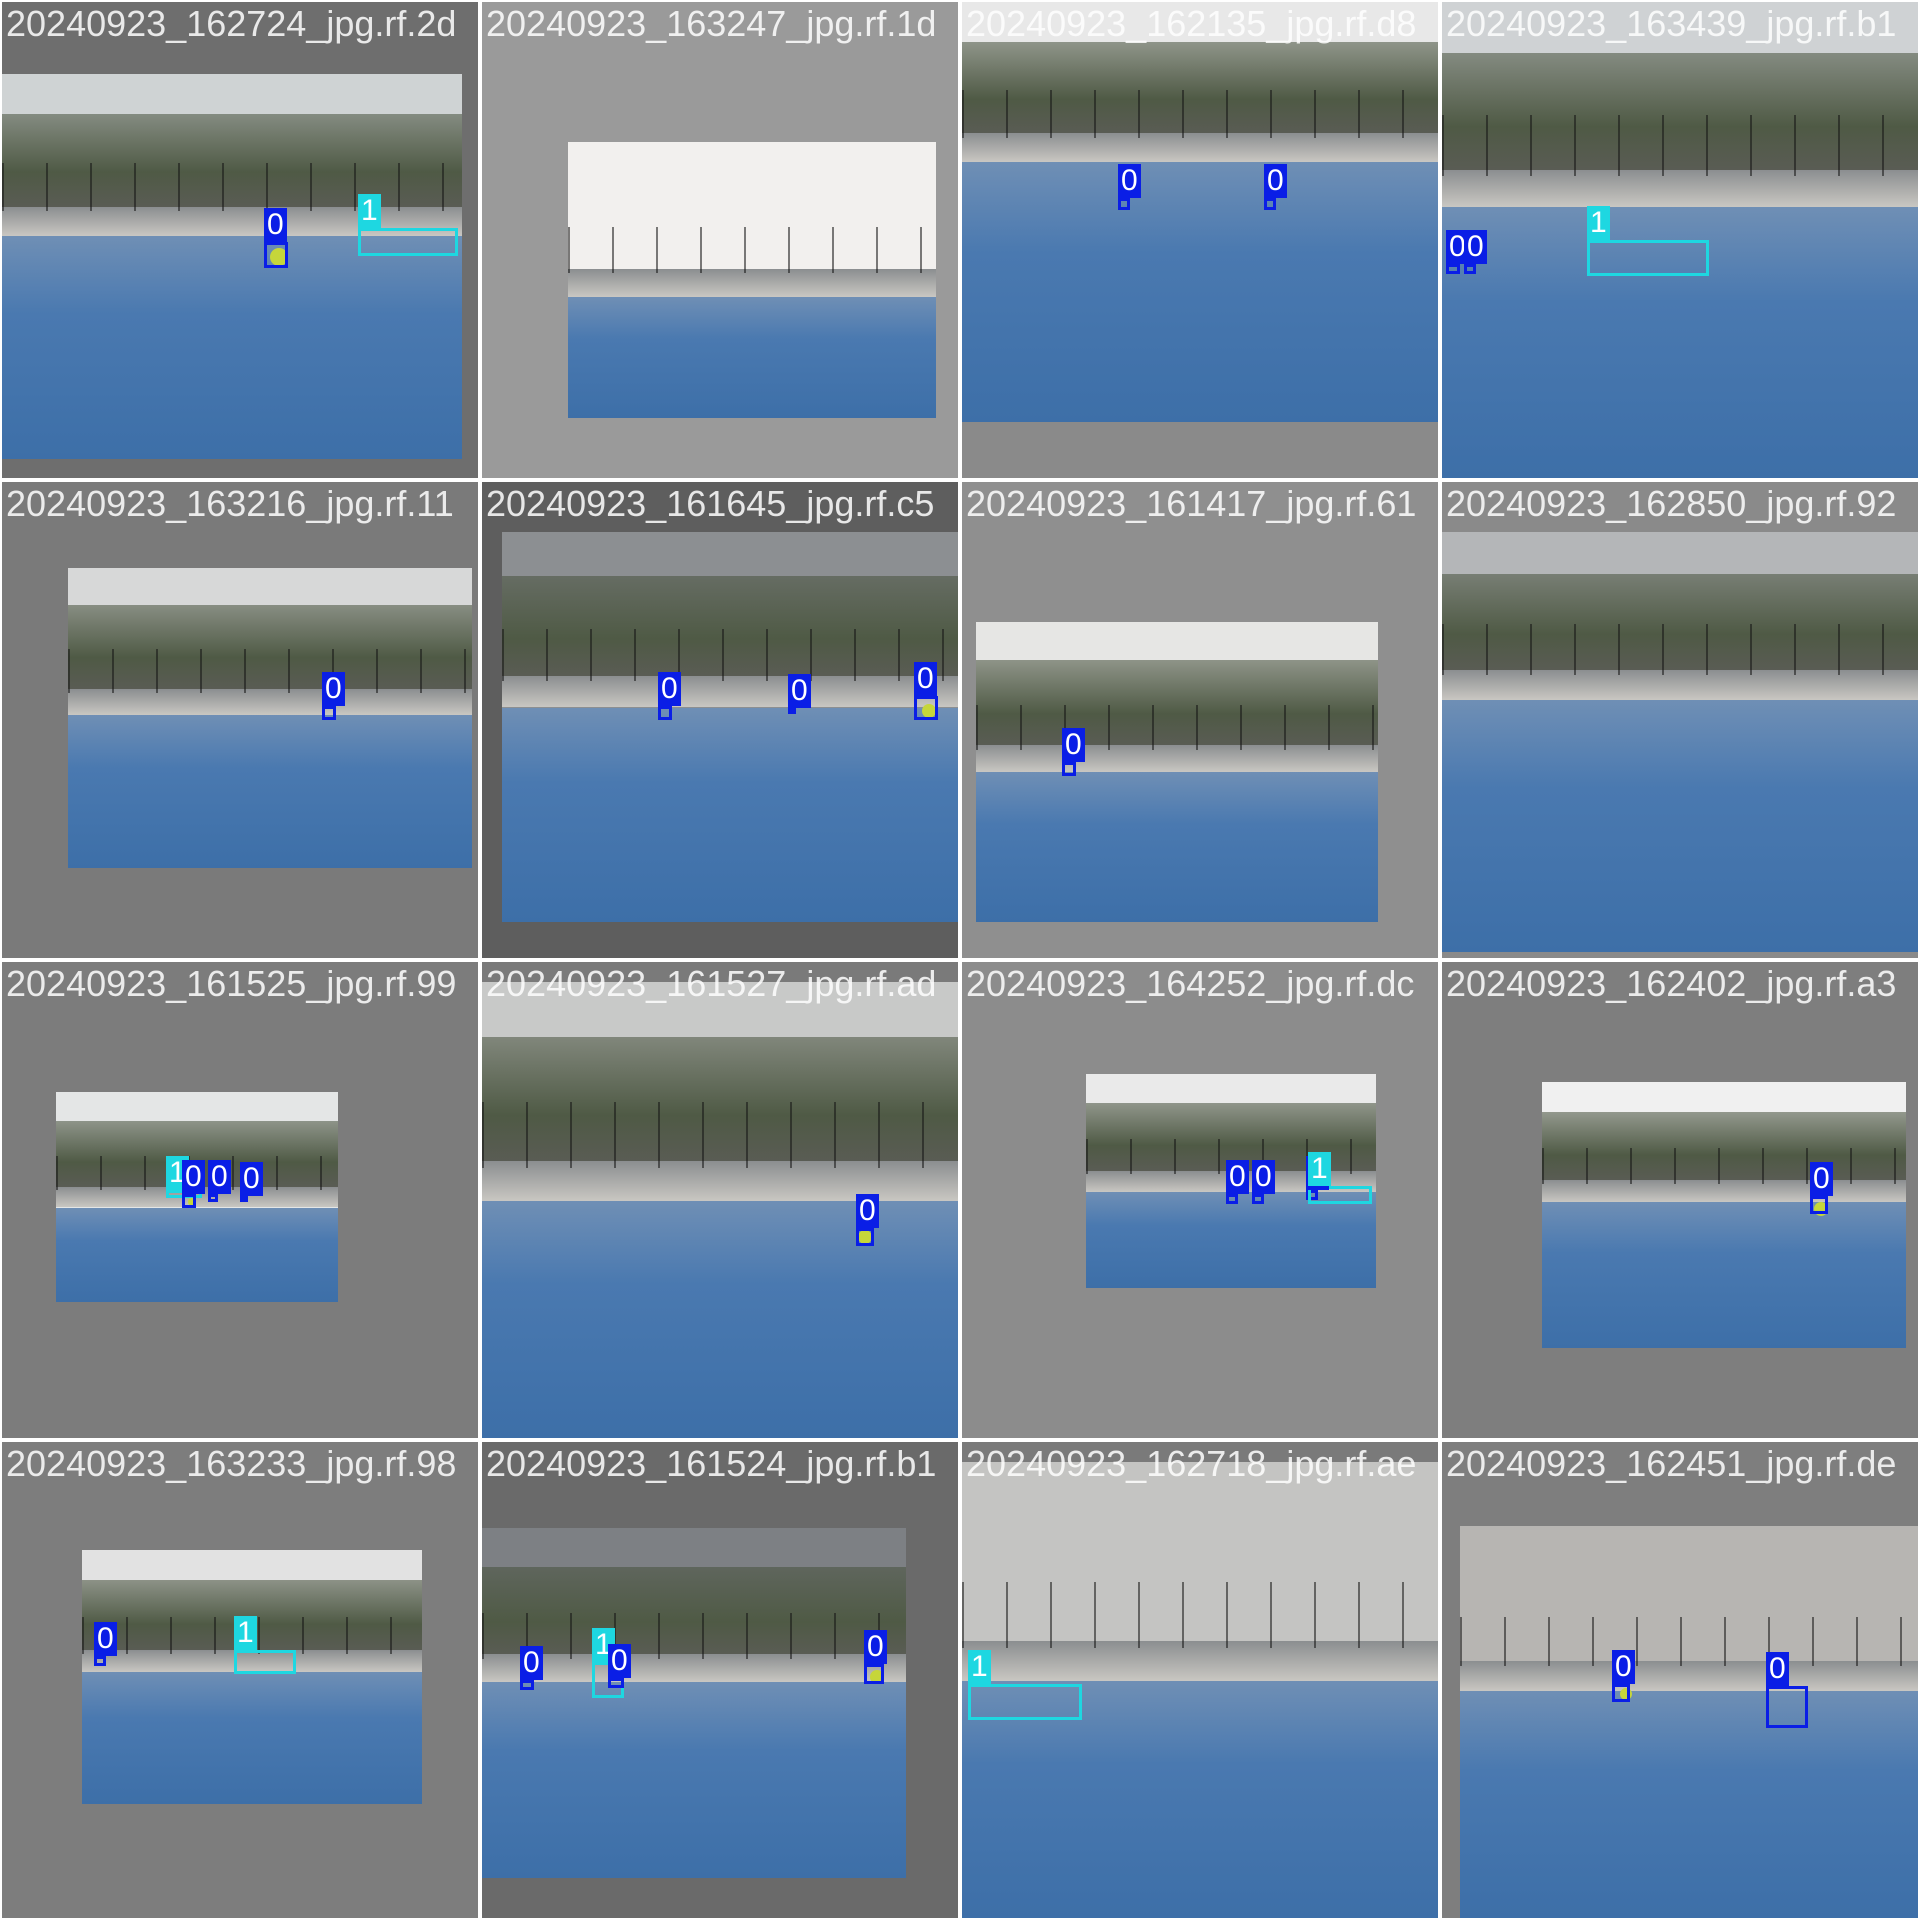 The height and width of the screenshot is (1920, 1920). I want to click on mosaic-tile: 20240923_161417_jpg.rf.61 0, so click(1200, 720).